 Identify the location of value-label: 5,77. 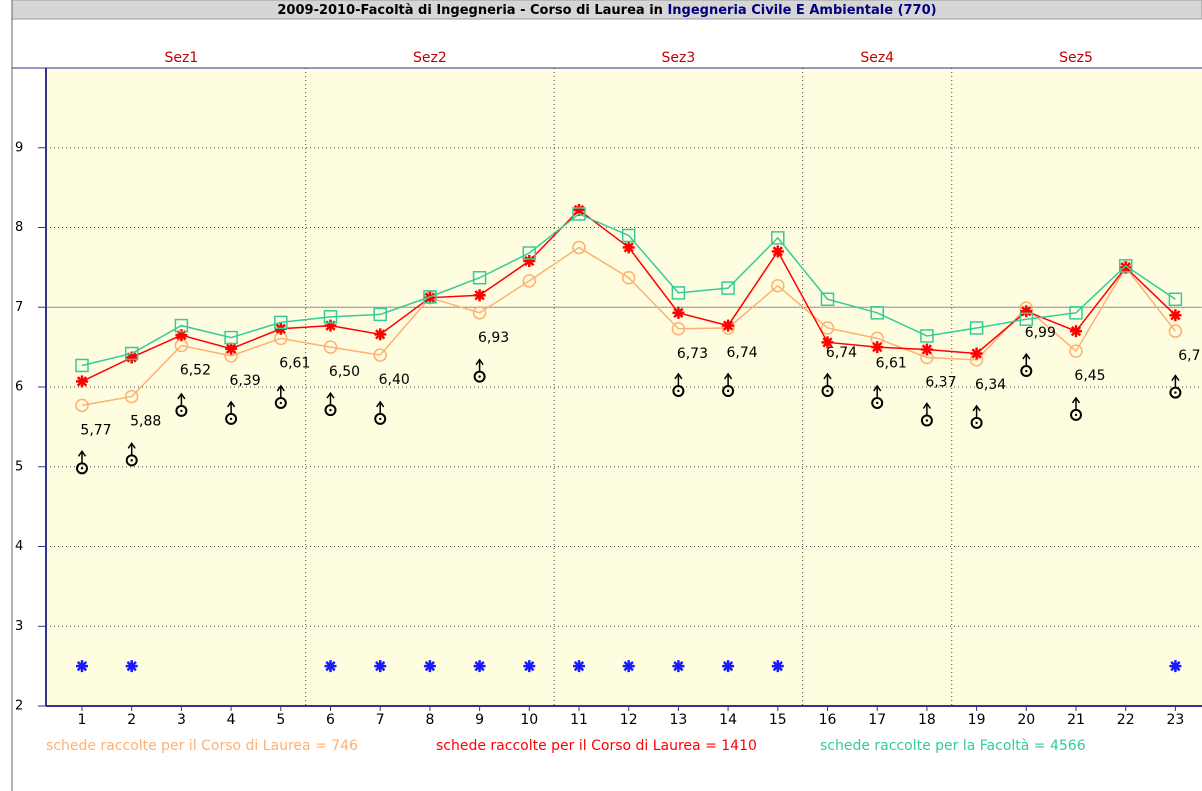
(95, 430).